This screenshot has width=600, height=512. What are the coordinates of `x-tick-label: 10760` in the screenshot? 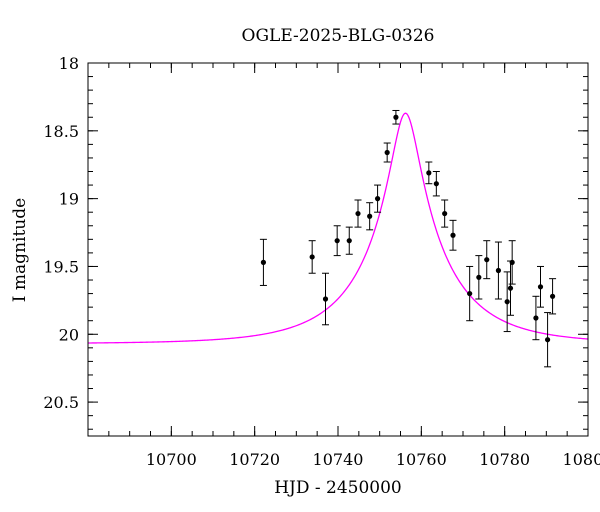 It's located at (421, 459).